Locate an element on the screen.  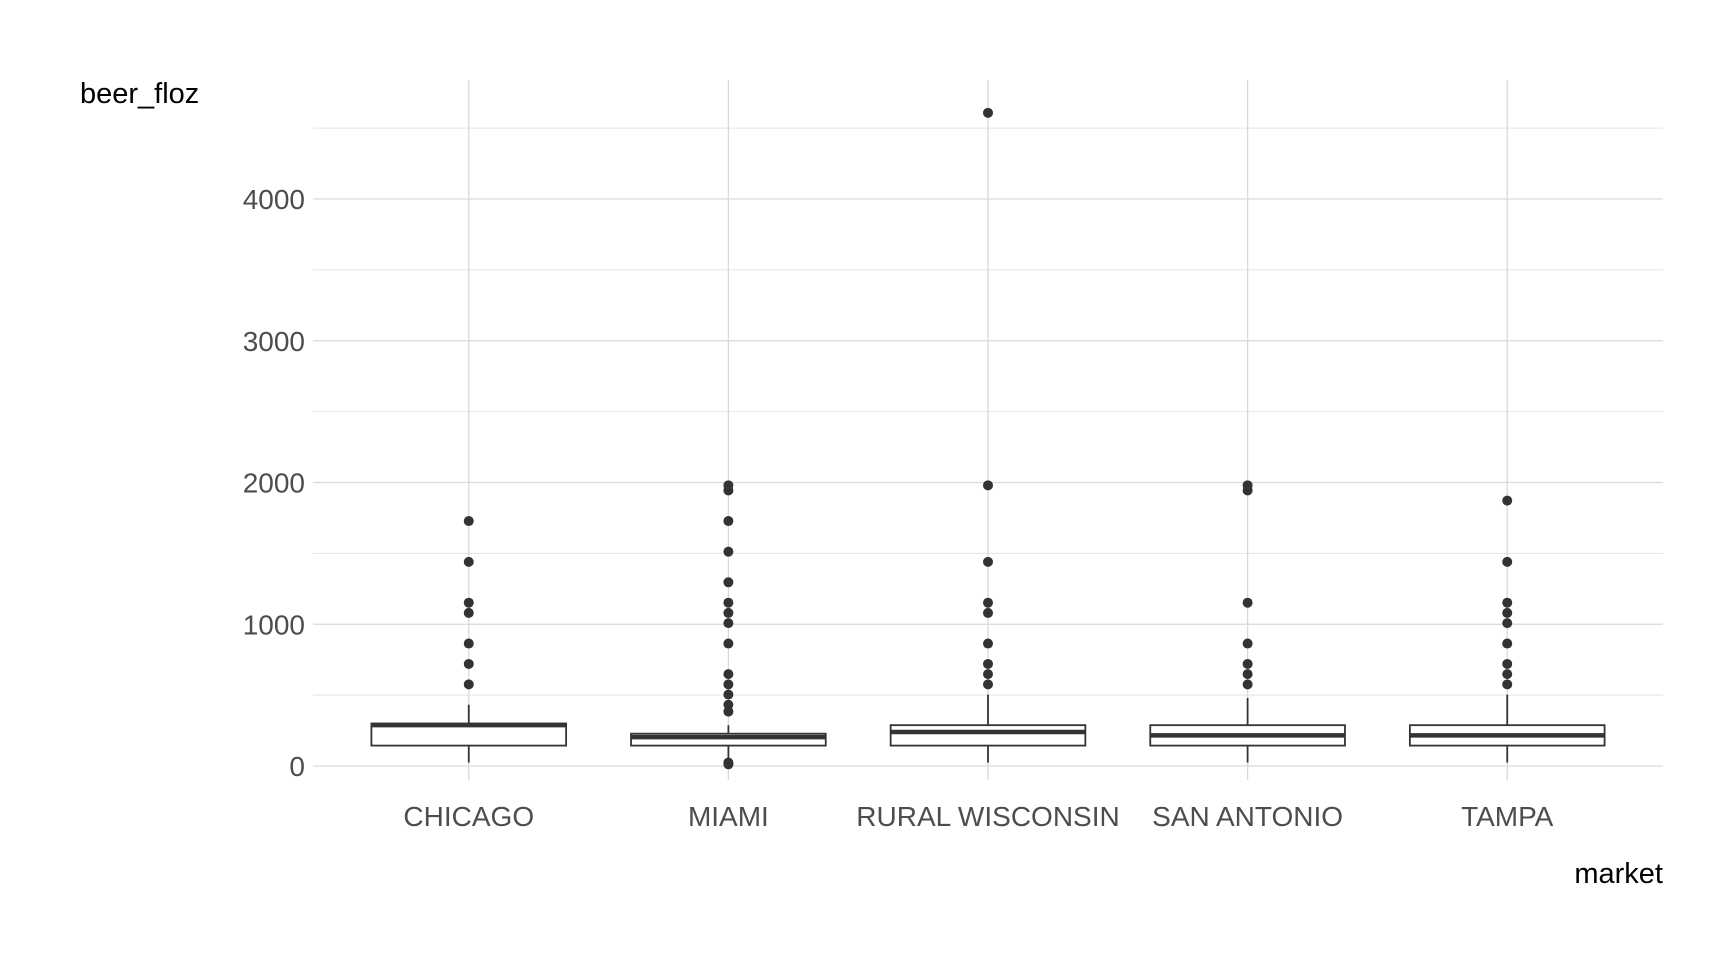
y-tick-label: 2000 is located at coordinates (274, 483).